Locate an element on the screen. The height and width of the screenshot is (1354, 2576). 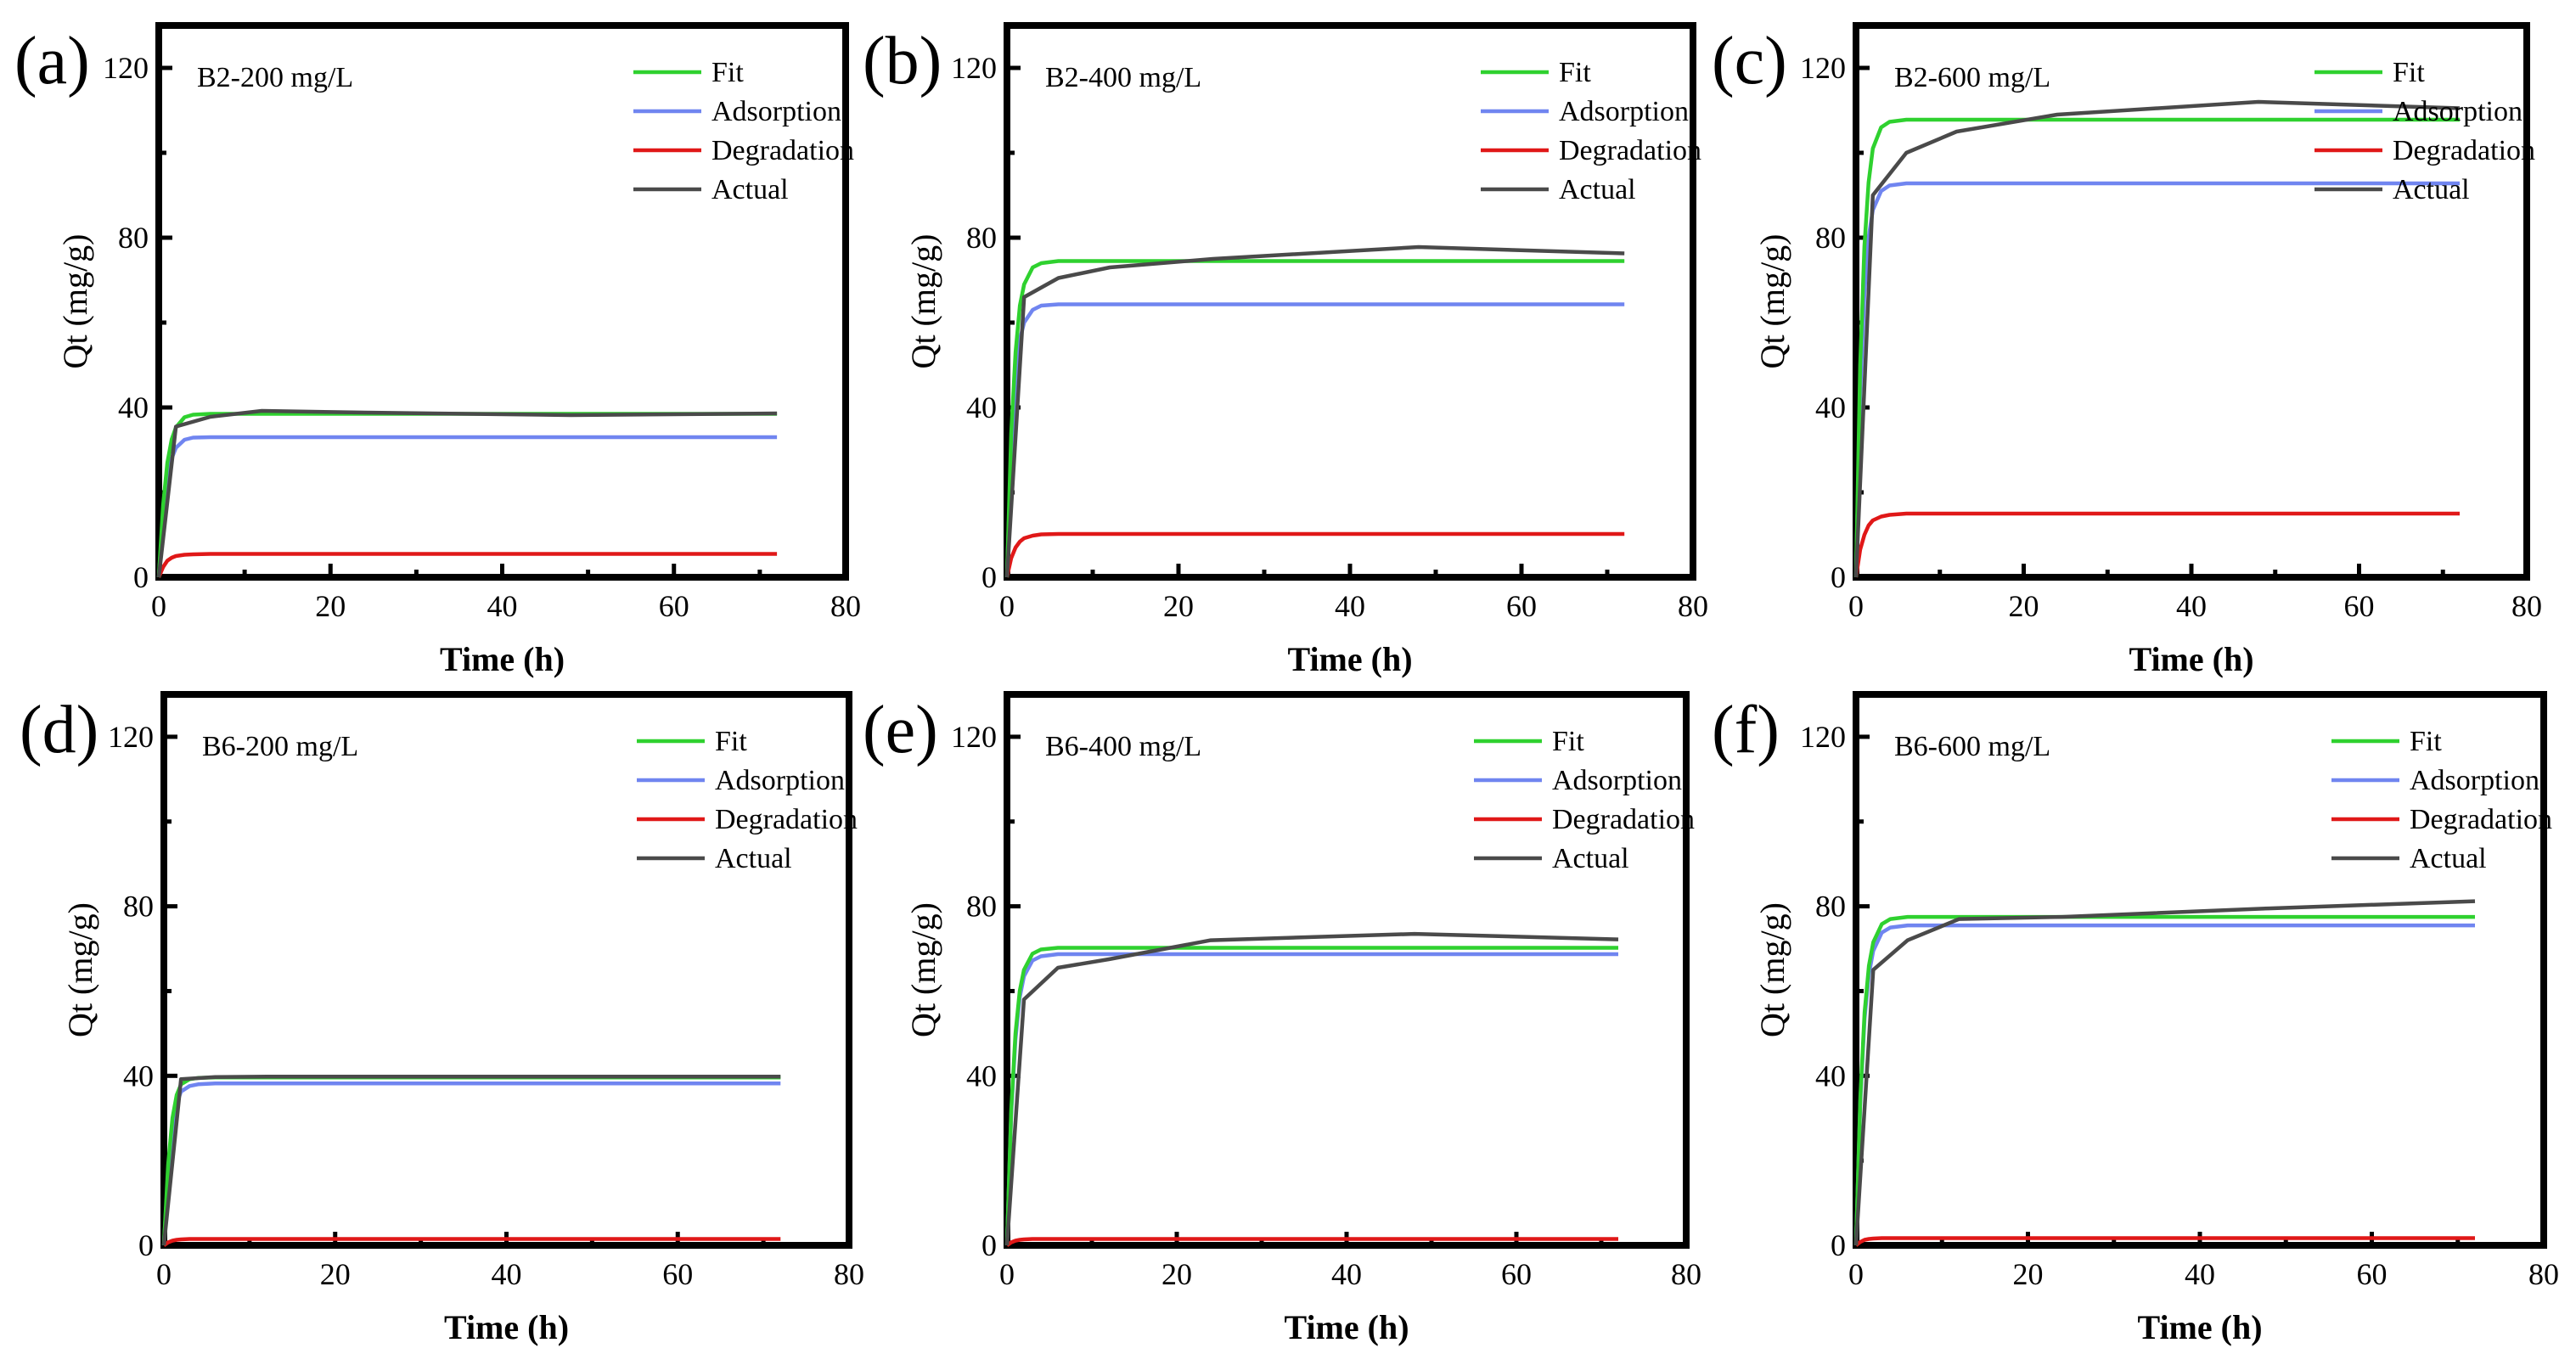
panel-label: (b) is located at coordinates (902, 61).